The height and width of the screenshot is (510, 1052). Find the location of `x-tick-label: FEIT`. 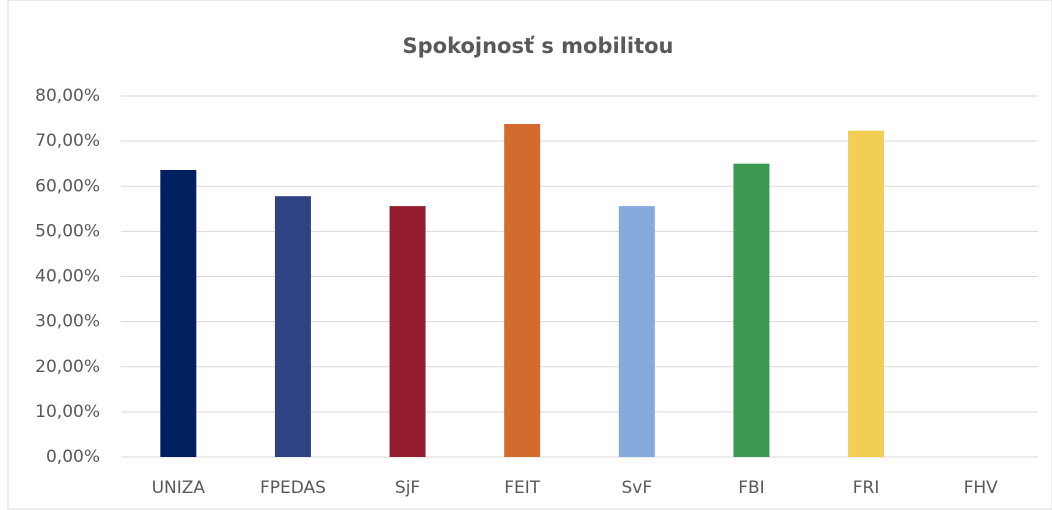

x-tick-label: FEIT is located at coordinates (522, 488).